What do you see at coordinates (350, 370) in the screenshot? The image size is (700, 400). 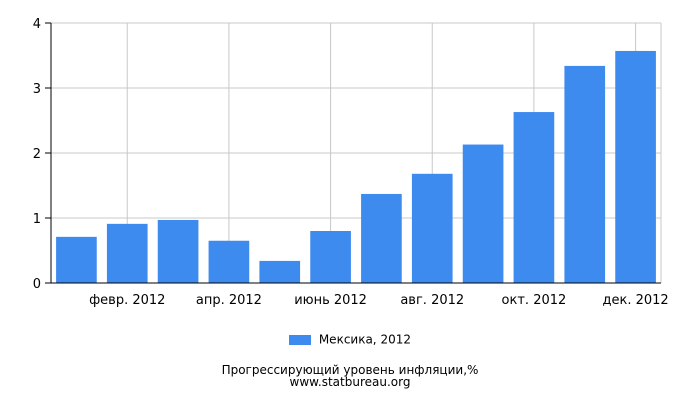 I see `chart-caption: Прогрессирующий уровень инфляции,%` at bounding box center [350, 370].